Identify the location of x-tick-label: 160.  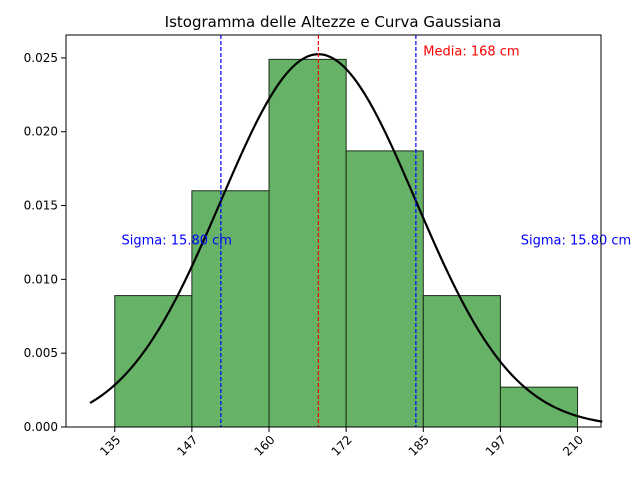
(265, 446).